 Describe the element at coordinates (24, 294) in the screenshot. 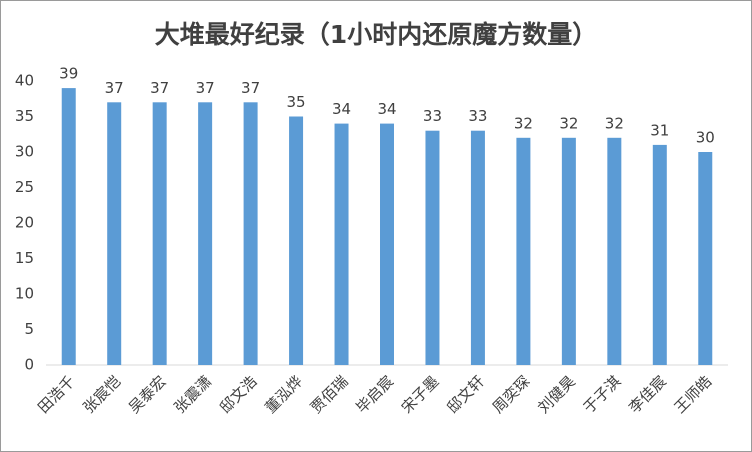

I see `y-tick-label: 10` at that location.